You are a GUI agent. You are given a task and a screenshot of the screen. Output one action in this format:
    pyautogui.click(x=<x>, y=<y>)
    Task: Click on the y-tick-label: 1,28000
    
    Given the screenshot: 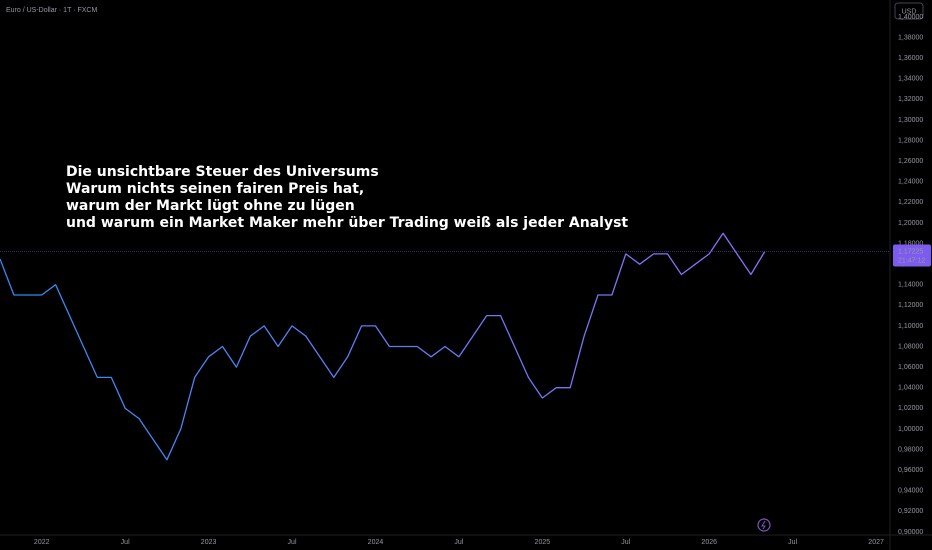 What is the action you would take?
    pyautogui.click(x=910, y=140)
    